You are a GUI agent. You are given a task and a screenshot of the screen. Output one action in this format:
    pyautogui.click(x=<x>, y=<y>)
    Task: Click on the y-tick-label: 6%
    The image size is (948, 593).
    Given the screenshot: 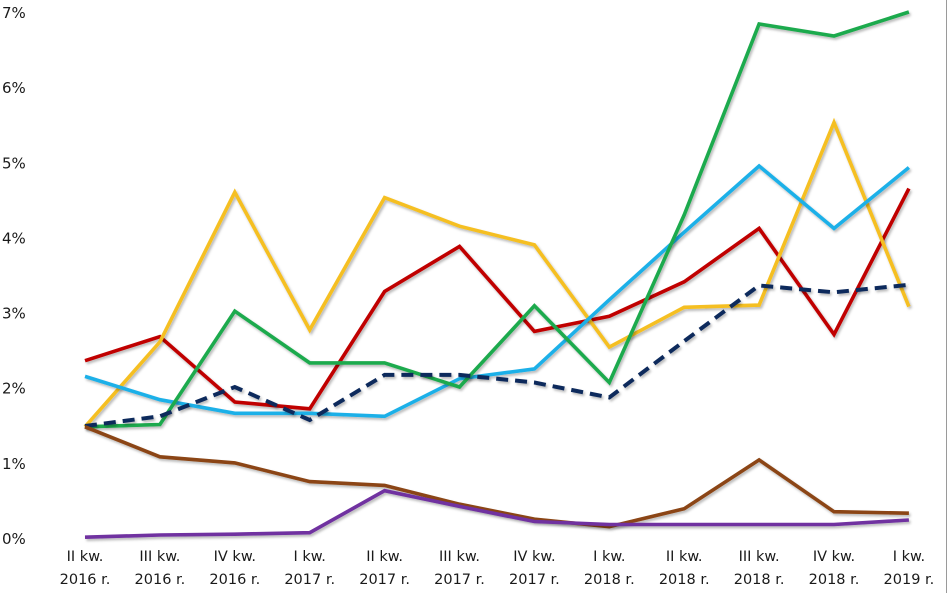 What is the action you would take?
    pyautogui.click(x=14, y=88)
    